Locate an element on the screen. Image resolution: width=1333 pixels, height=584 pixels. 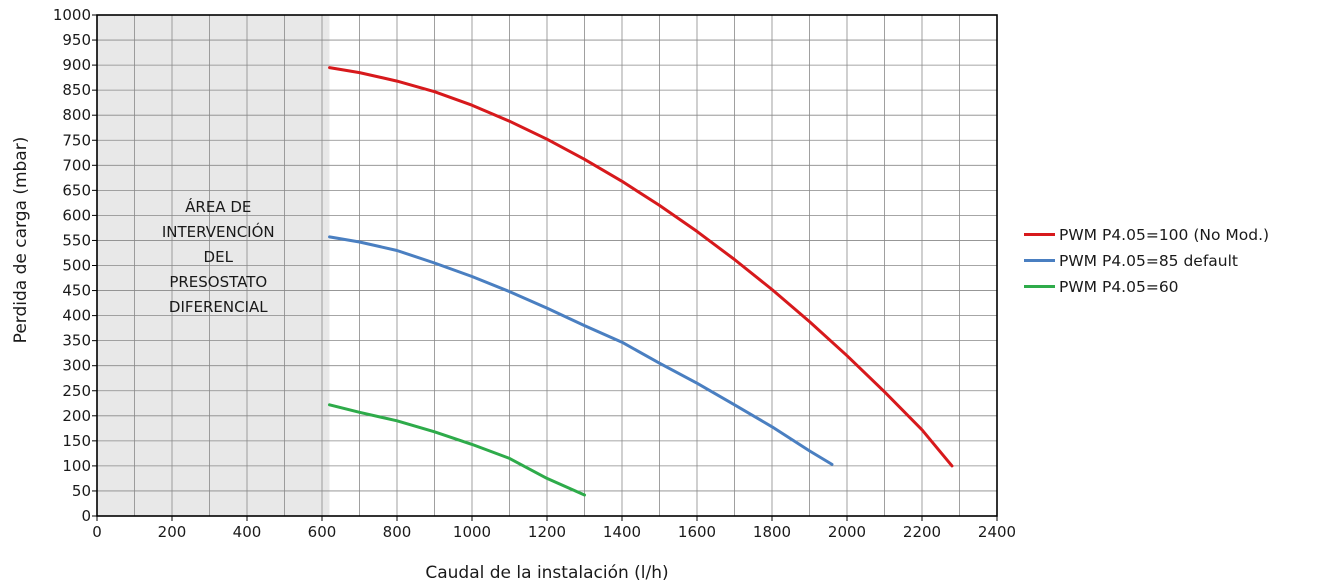
y-tick-label: 600 is located at coordinates (76, 215).